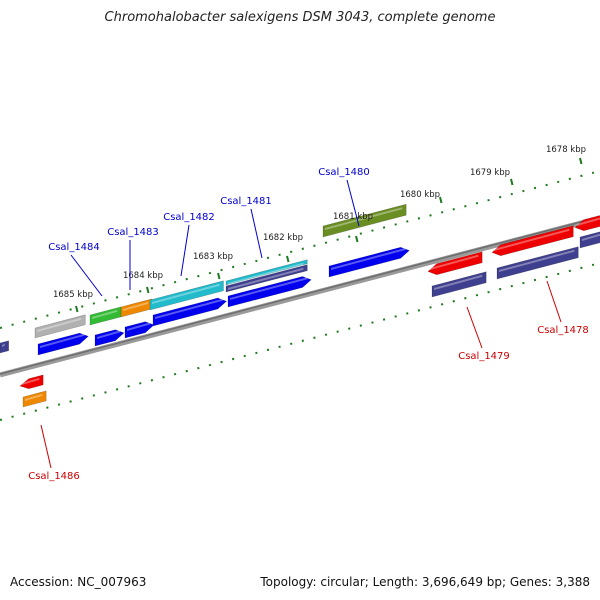 The image size is (600, 600). I want to click on gene-block-blue-5-highlight, so click(269, 288).